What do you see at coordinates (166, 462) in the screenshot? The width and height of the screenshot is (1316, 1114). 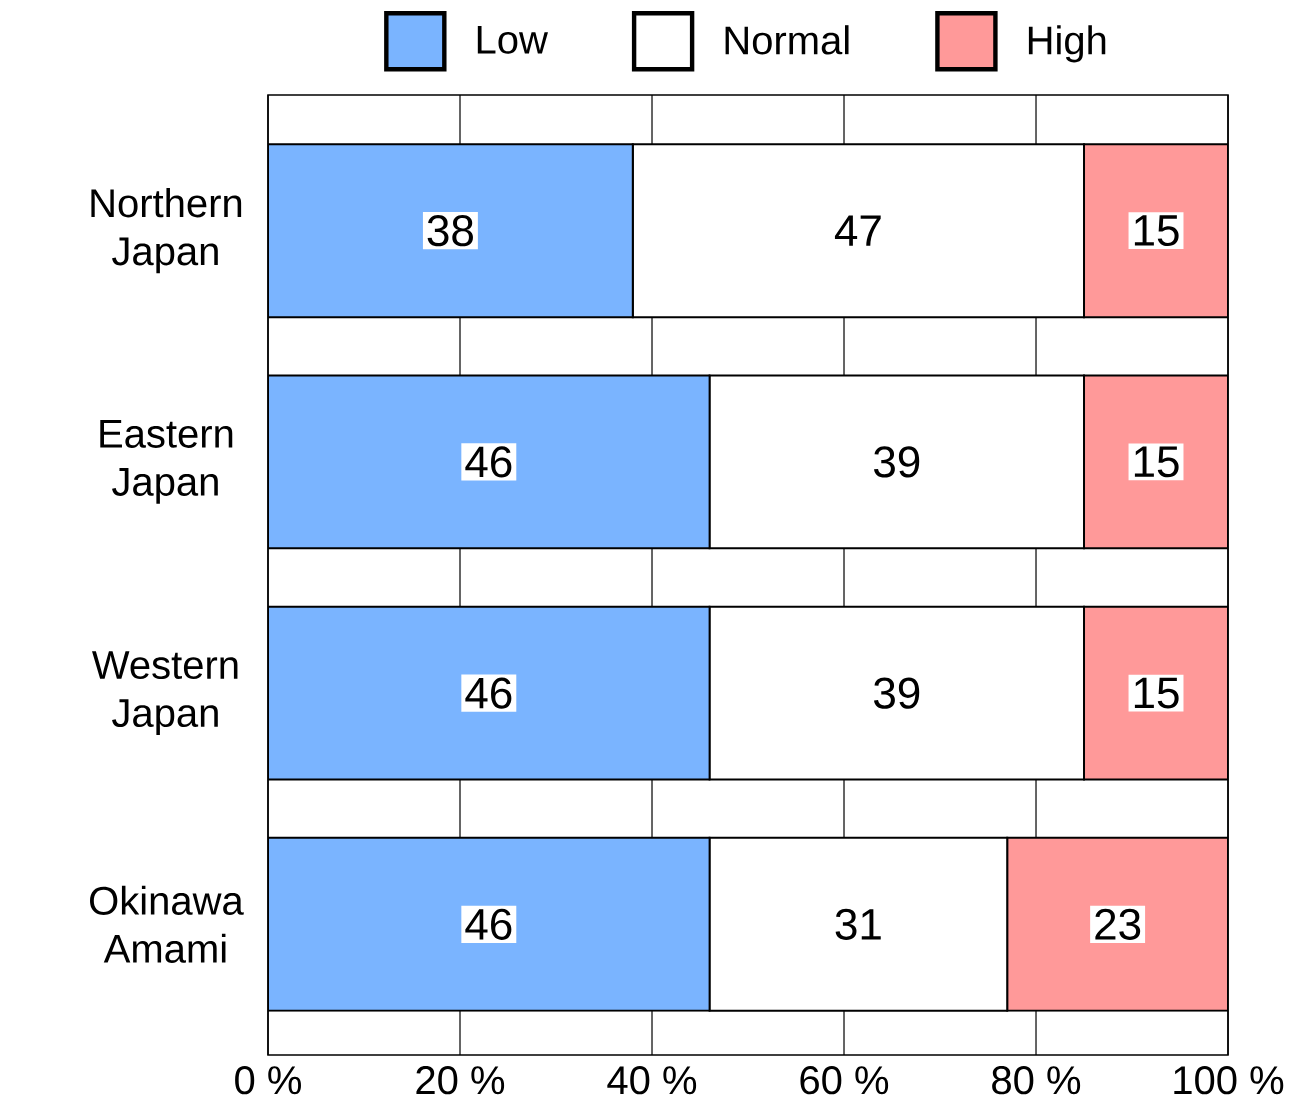 I see `y-tick-label: Eastern Japan` at bounding box center [166, 462].